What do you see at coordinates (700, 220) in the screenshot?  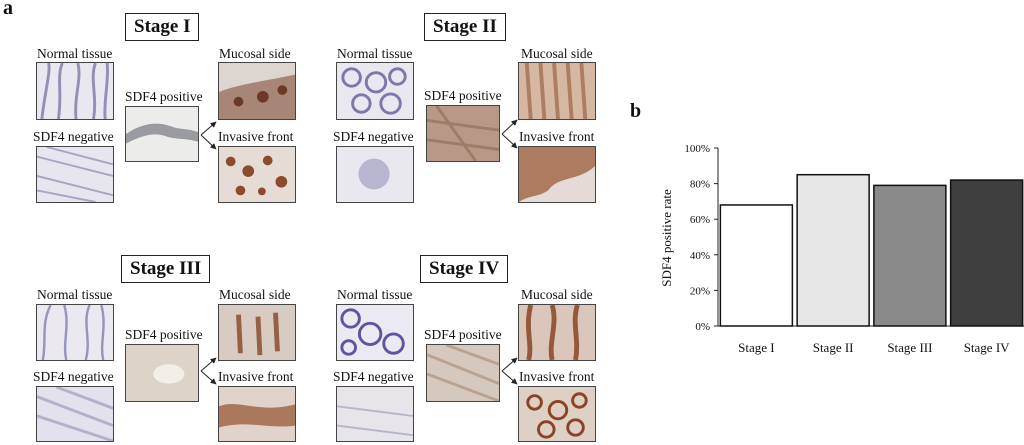 I see `y-tick-label: 60%` at bounding box center [700, 220].